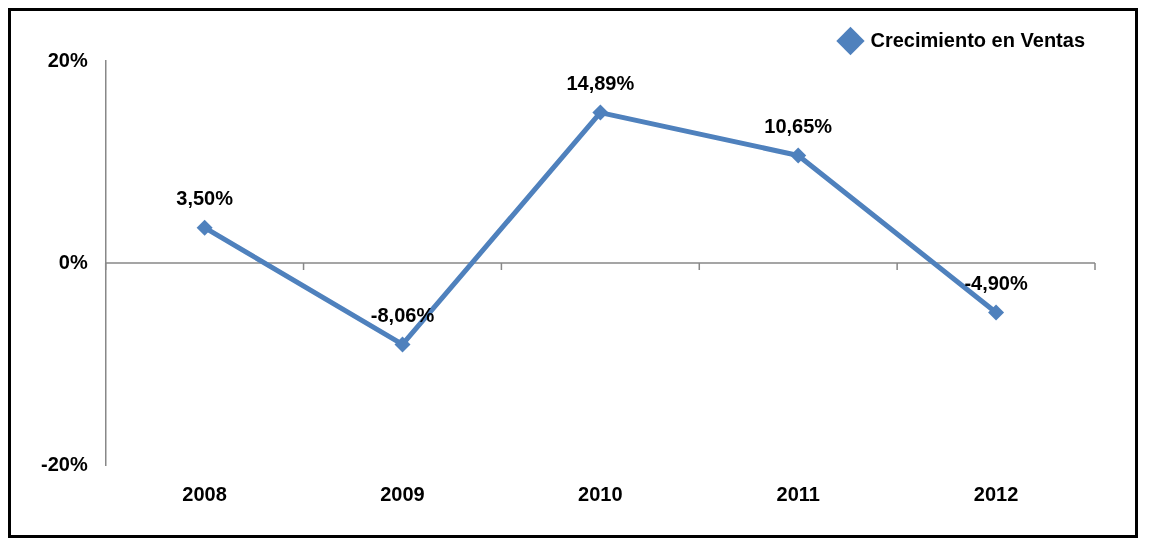 The height and width of the screenshot is (546, 1152). Describe the element at coordinates (600, 493) in the screenshot. I see `x-tick-label: 2010` at that location.